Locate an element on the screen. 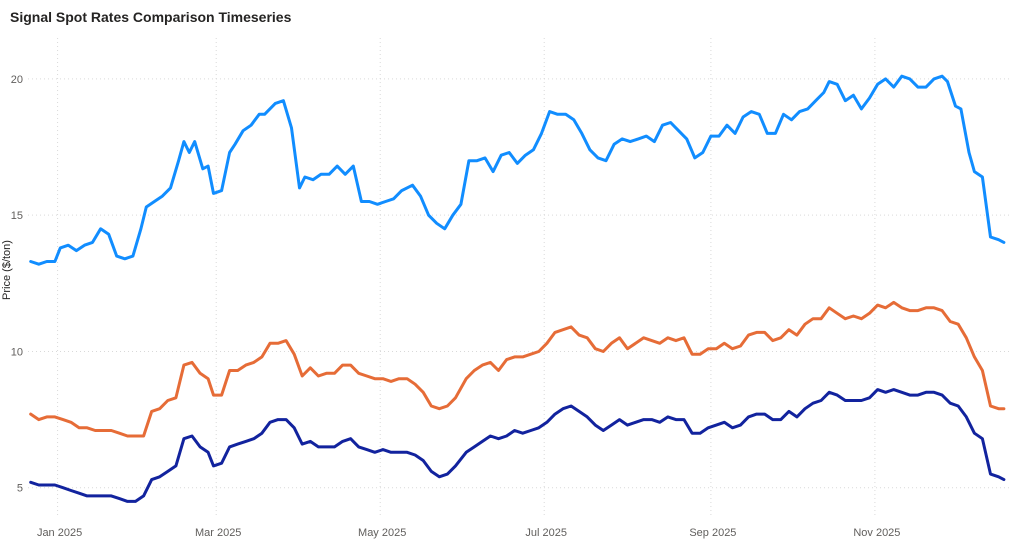 The image size is (1015, 539). chart-title: Signal Spot Rates Comparison Timeseries is located at coordinates (151, 17).